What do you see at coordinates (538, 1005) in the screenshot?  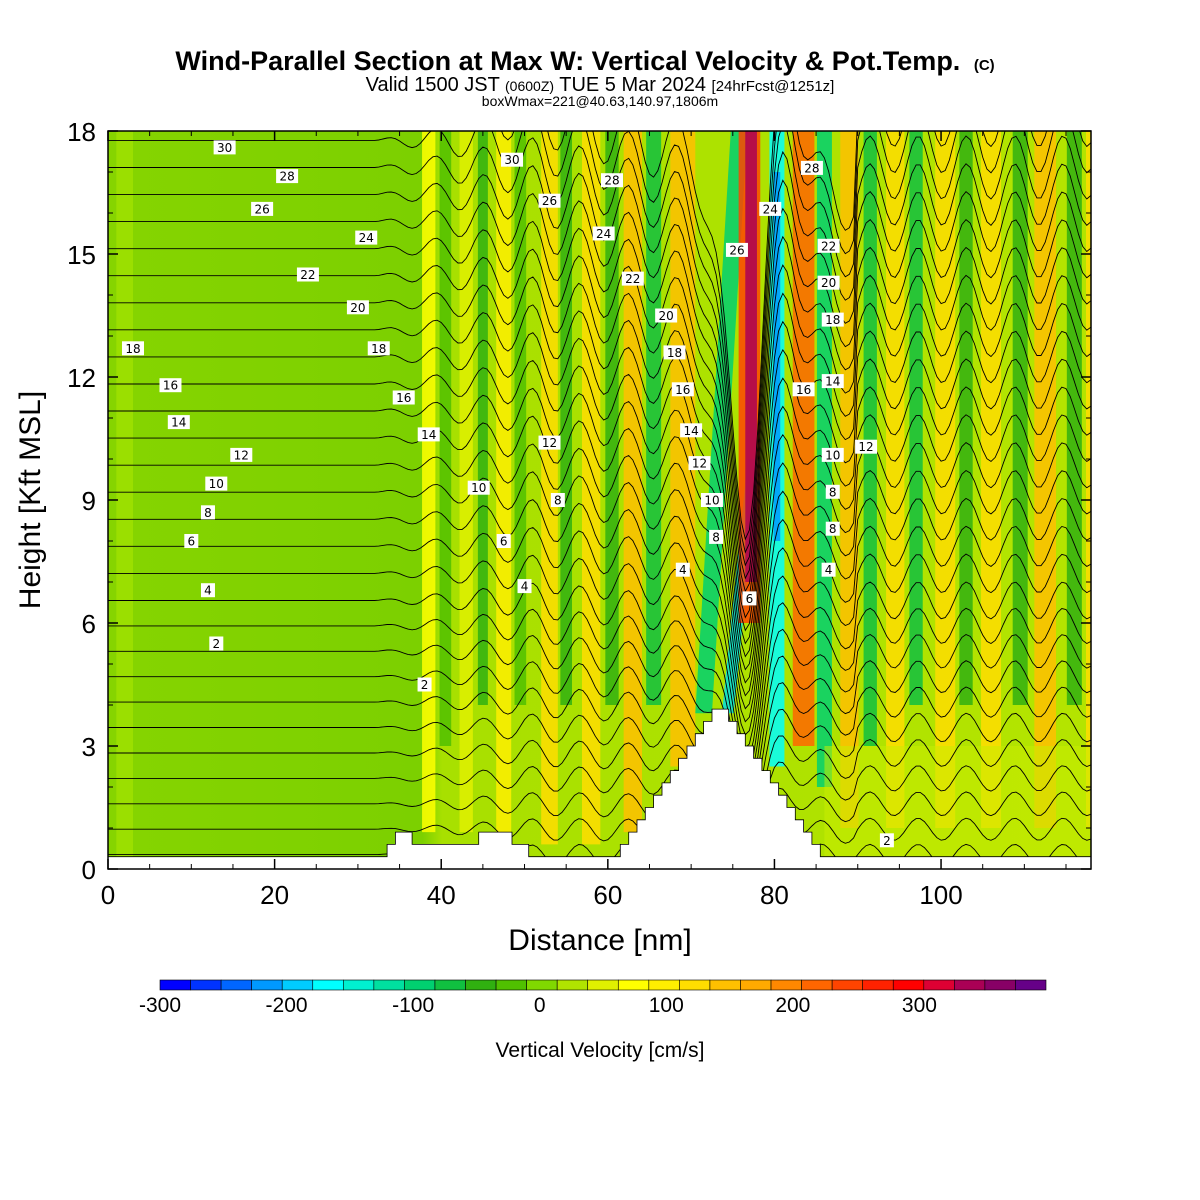 I see `colorbar-ticks: -300 -200 -100 0 100 200 300` at bounding box center [538, 1005].